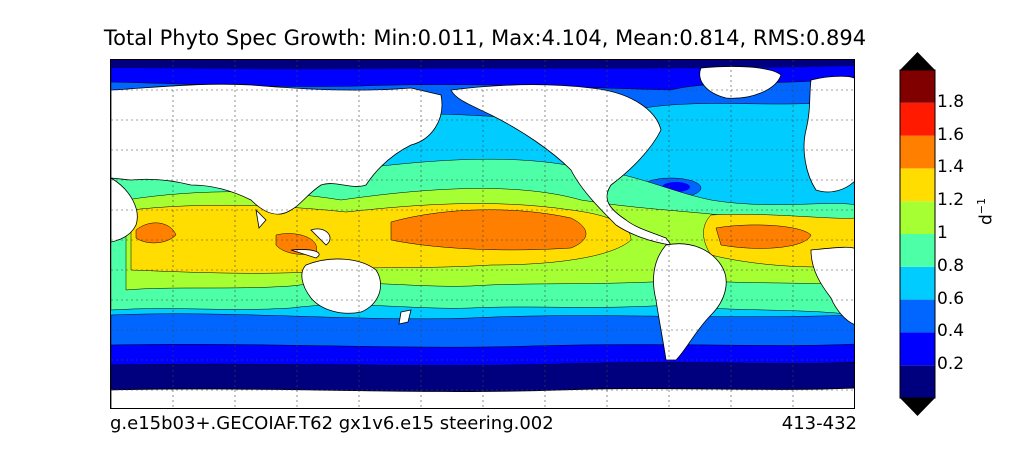 The image size is (1033, 464). Describe the element at coordinates (917, 61) in the screenshot. I see `colorbar-extend-max` at that location.